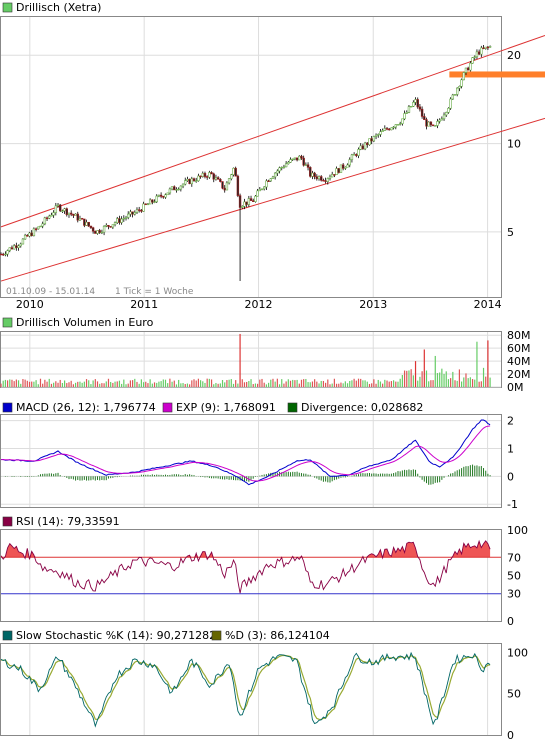  Describe the element at coordinates (362, 407) in the screenshot. I see `divergence-legend-label: Divergence: 0,028682` at that location.